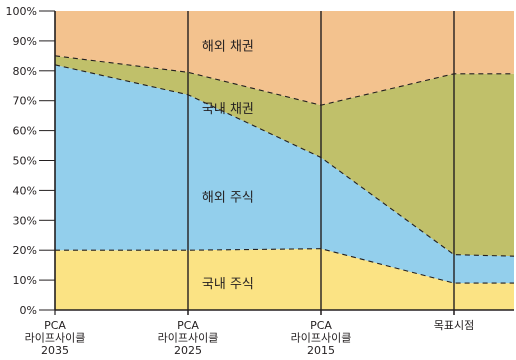  Describe the element at coordinates (454, 325) in the screenshot. I see `x-category-label: 목표시점` at that location.